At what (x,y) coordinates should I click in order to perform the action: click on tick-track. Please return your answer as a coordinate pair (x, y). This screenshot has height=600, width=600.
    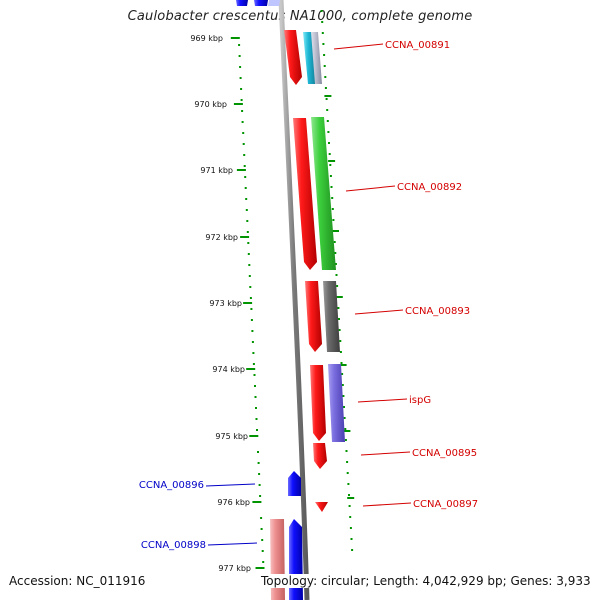
    Looking at the image, I should click on (247, 303).